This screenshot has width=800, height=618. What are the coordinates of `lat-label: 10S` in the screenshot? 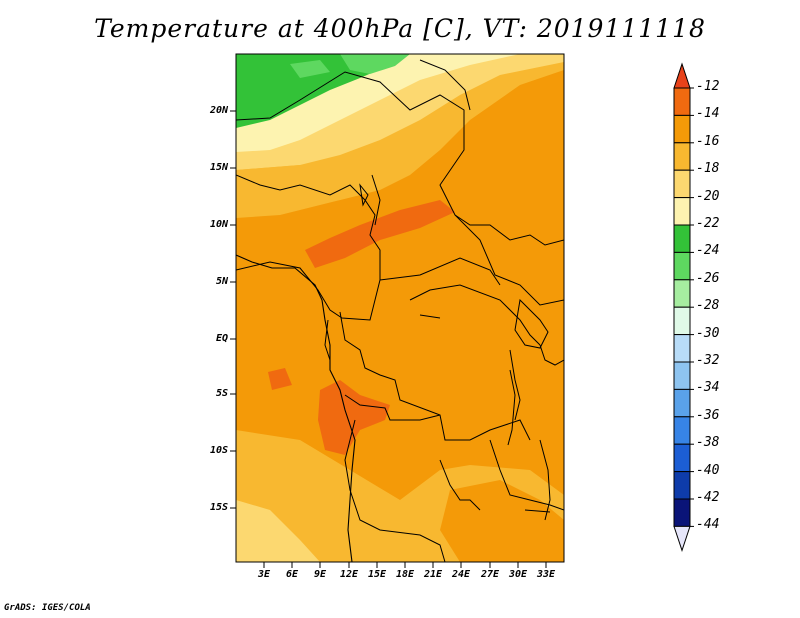 It's located at (218, 450).